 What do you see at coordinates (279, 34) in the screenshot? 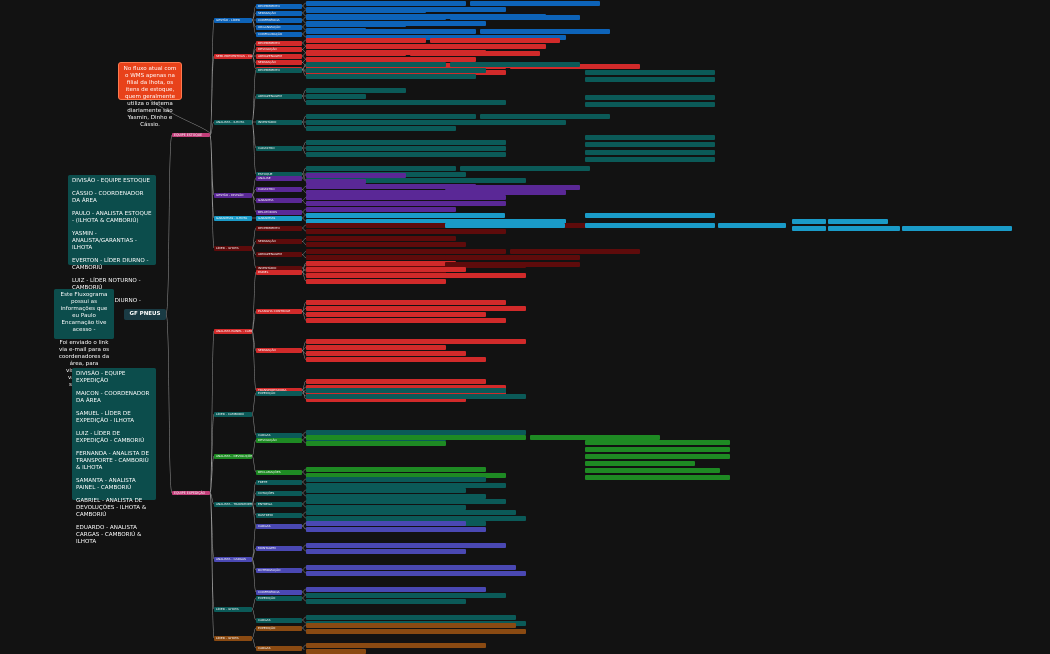
I see `category-node: CONFIGURAÇÃO` at bounding box center [279, 34].